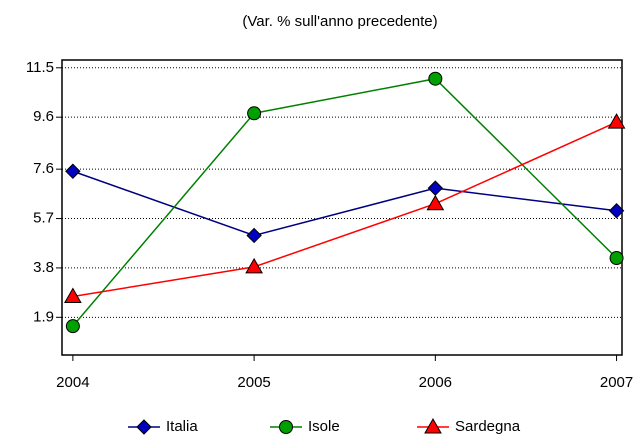  I want to click on y-tick-label: 9.6, so click(43, 116).